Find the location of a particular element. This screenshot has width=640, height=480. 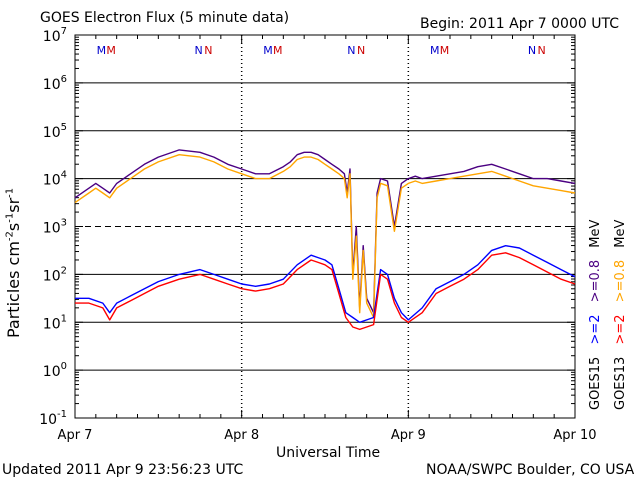

y-axis-title: Particles cm-2s-1sr-1 is located at coordinates (13, 263).